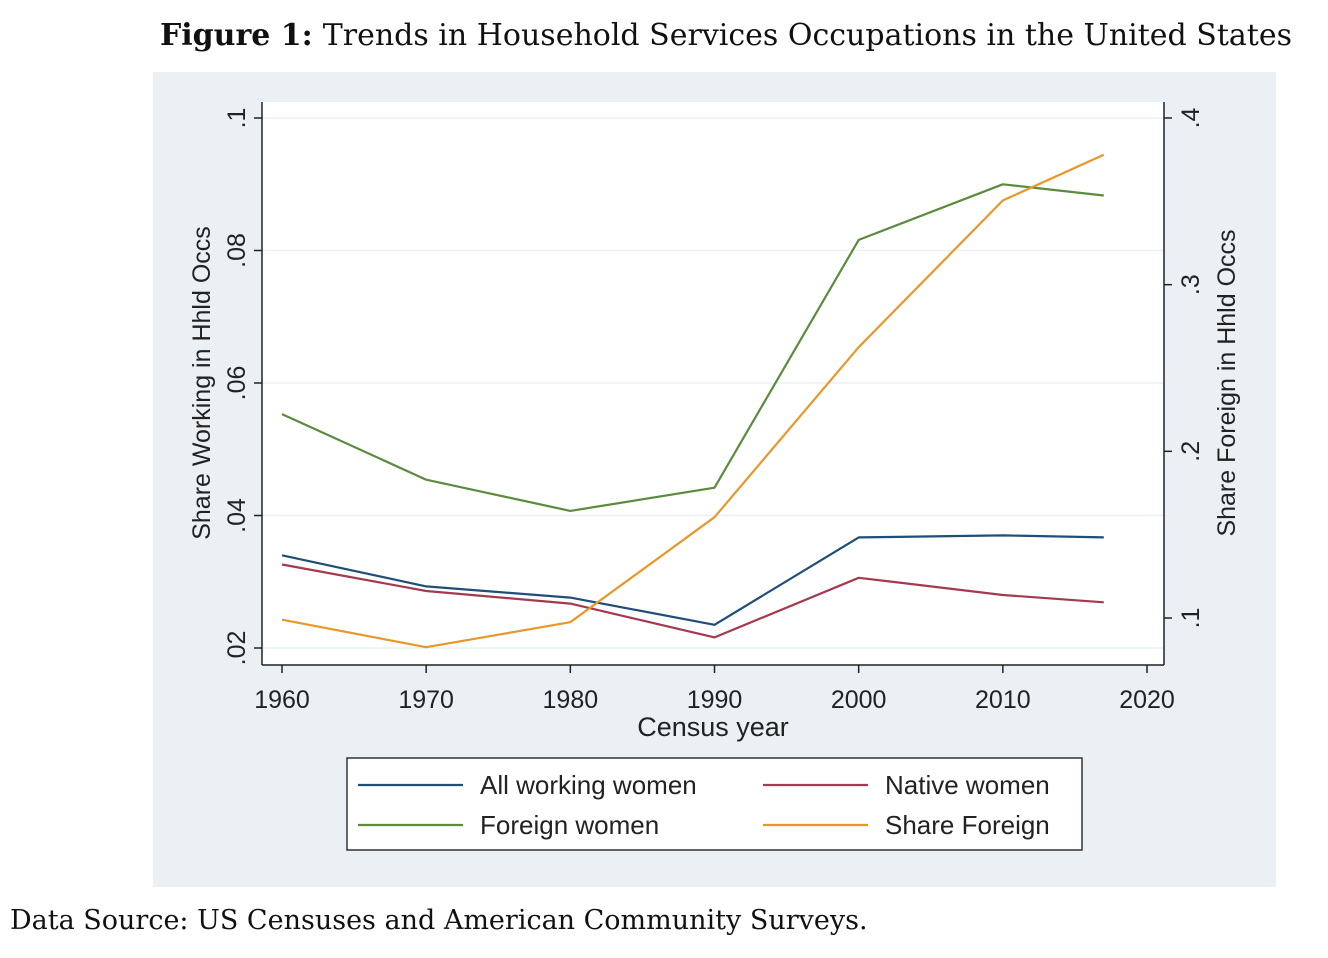  What do you see at coordinates (859, 700) in the screenshot?
I see `x-tick-label: 2000` at bounding box center [859, 700].